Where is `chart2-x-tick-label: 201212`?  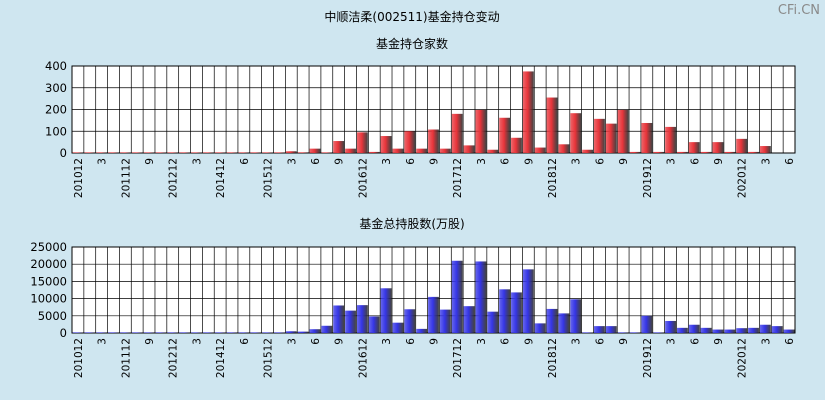 chart2-x-tick-label: 201212 is located at coordinates (174, 358).